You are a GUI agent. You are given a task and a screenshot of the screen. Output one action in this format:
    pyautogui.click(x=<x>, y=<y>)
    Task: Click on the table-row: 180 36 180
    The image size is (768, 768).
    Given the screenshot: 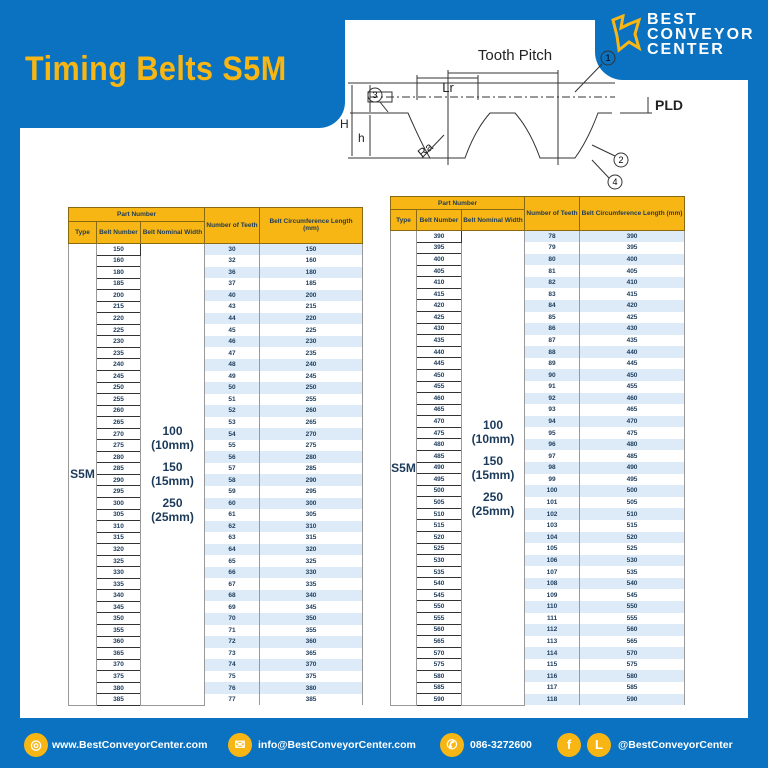 What is the action you would take?
    pyautogui.click(x=216, y=272)
    